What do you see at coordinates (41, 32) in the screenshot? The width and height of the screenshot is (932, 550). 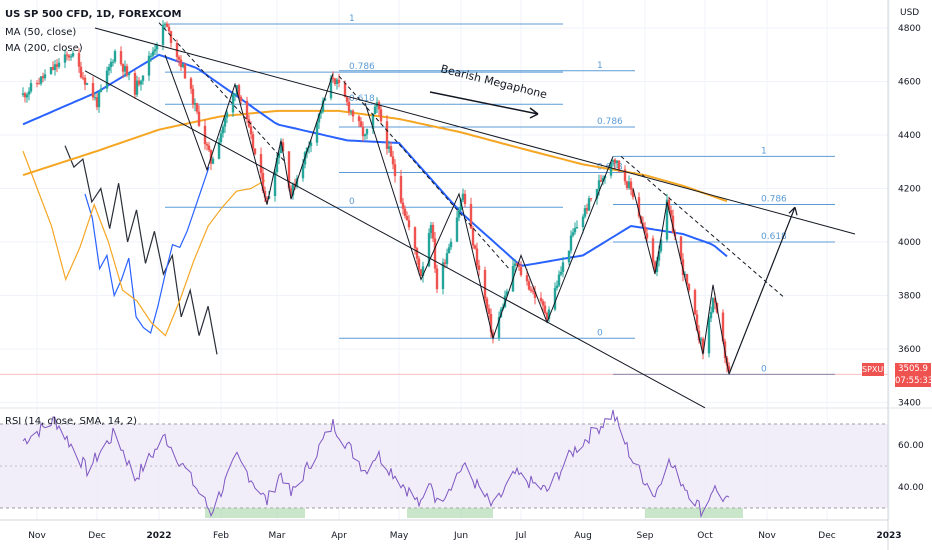 I see `ma50-legend: MA (50, close)` at bounding box center [41, 32].